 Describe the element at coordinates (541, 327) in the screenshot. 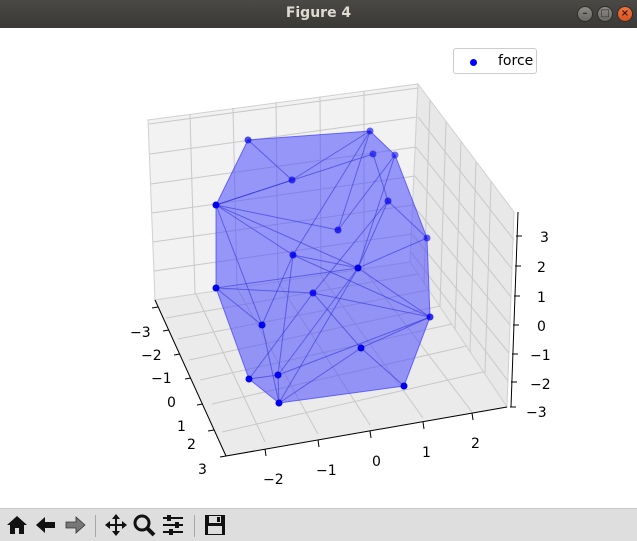

I see `z-tick-label: 0` at that location.